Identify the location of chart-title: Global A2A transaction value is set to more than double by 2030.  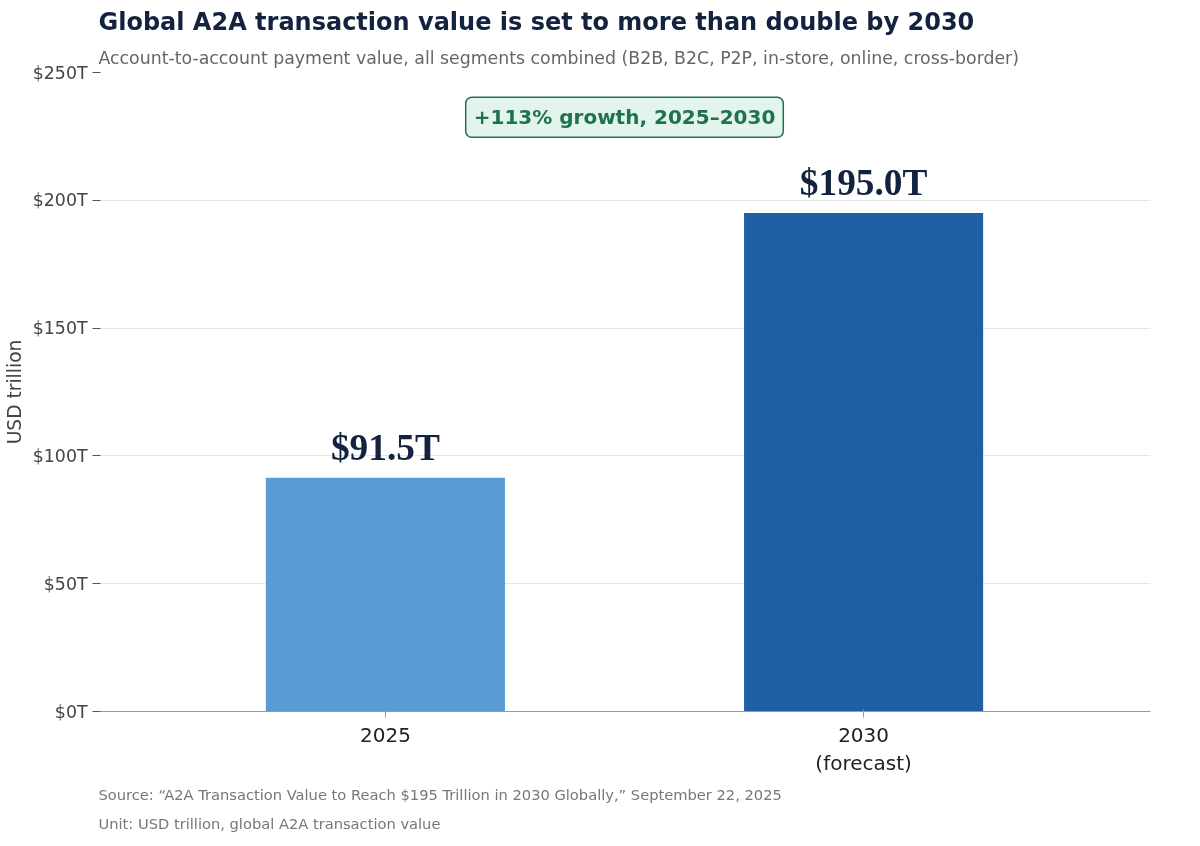
(536, 21).